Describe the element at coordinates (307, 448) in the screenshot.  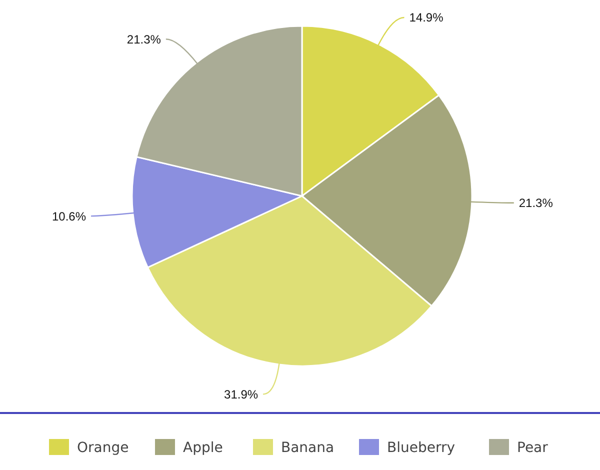
I see `legend-label: Banana` at that location.